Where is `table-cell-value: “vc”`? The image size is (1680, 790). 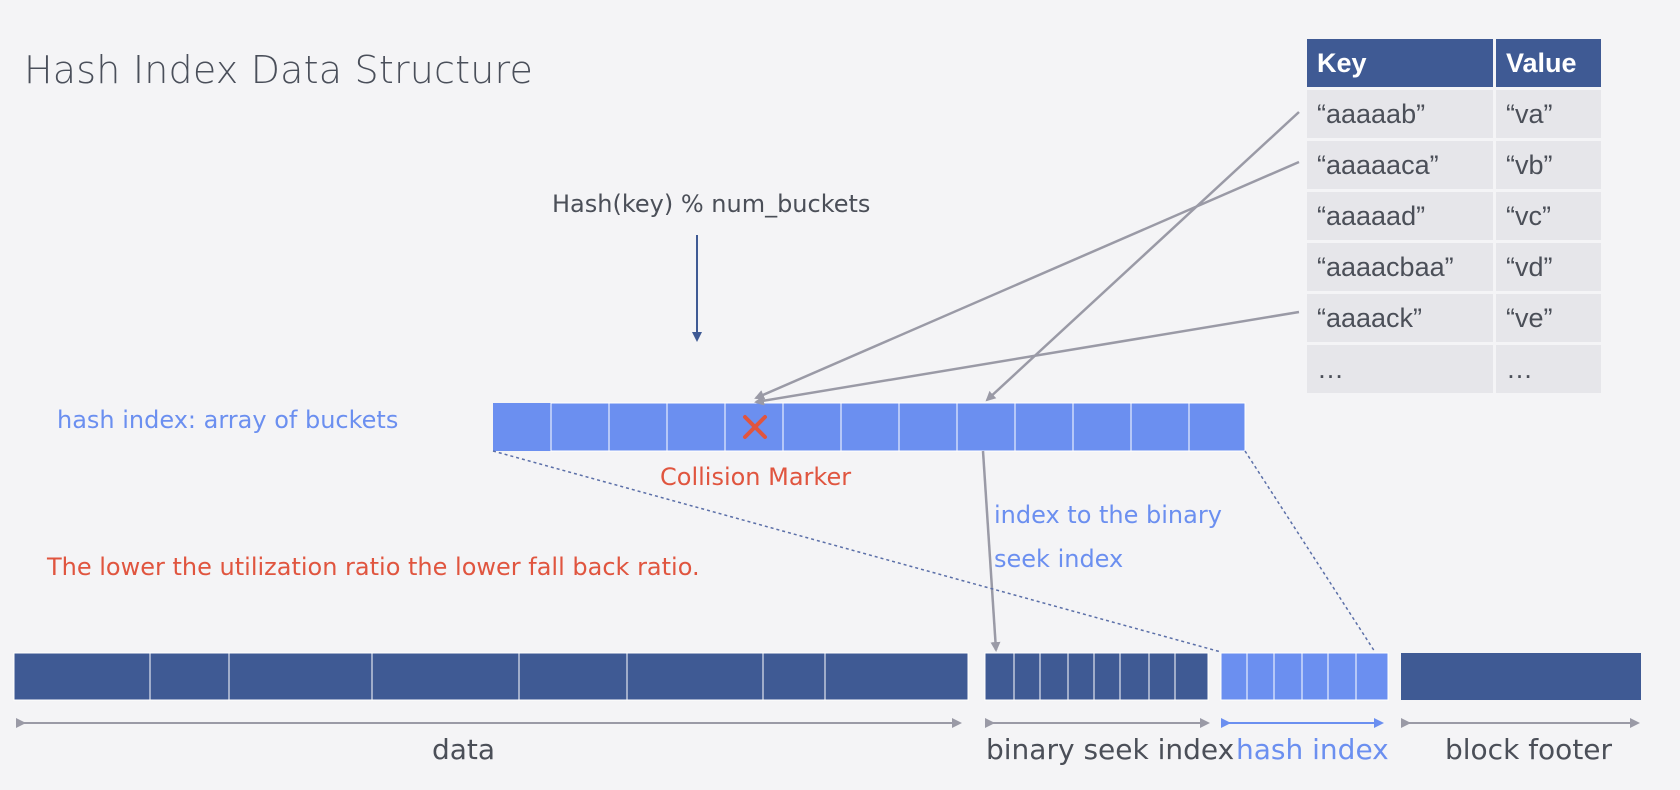
table-cell-value: “vc” is located at coordinates (1548, 216).